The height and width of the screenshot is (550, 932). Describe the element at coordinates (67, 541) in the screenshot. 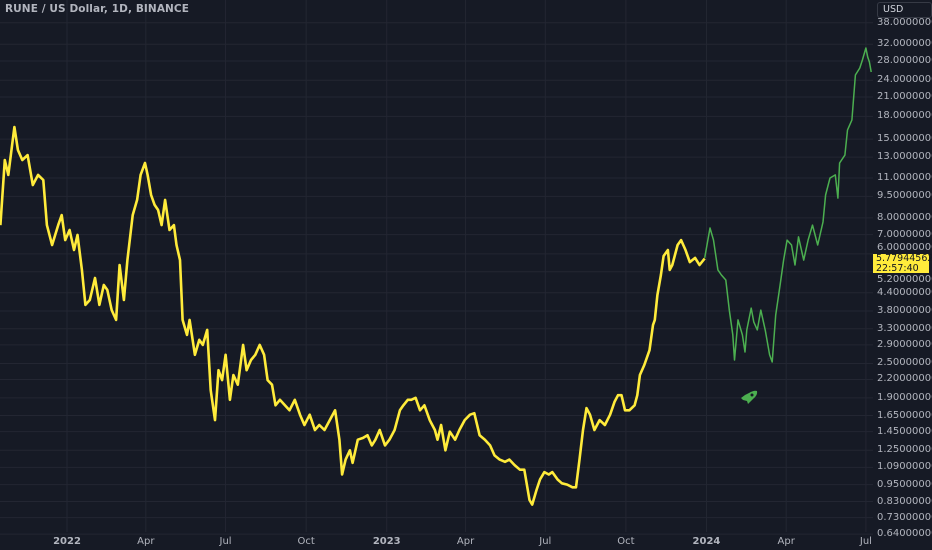

I see `x-tick-label: 2022` at that location.